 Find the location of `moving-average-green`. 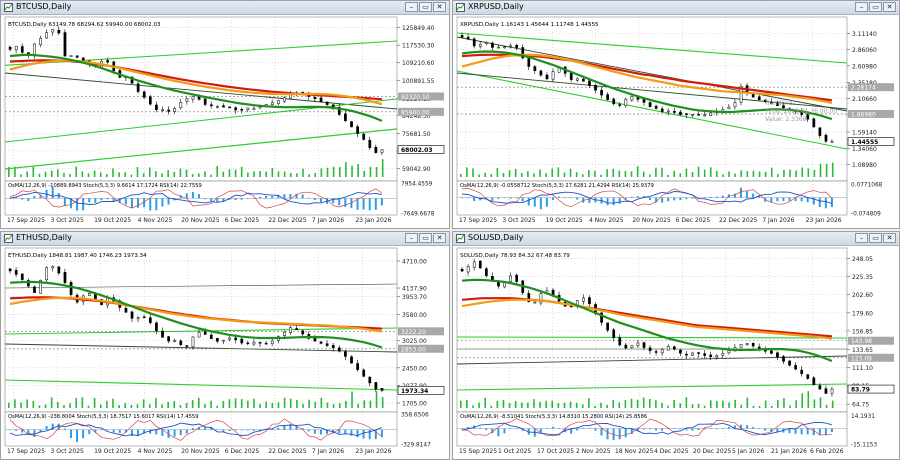

moving-average-green is located at coordinates (647, 320).